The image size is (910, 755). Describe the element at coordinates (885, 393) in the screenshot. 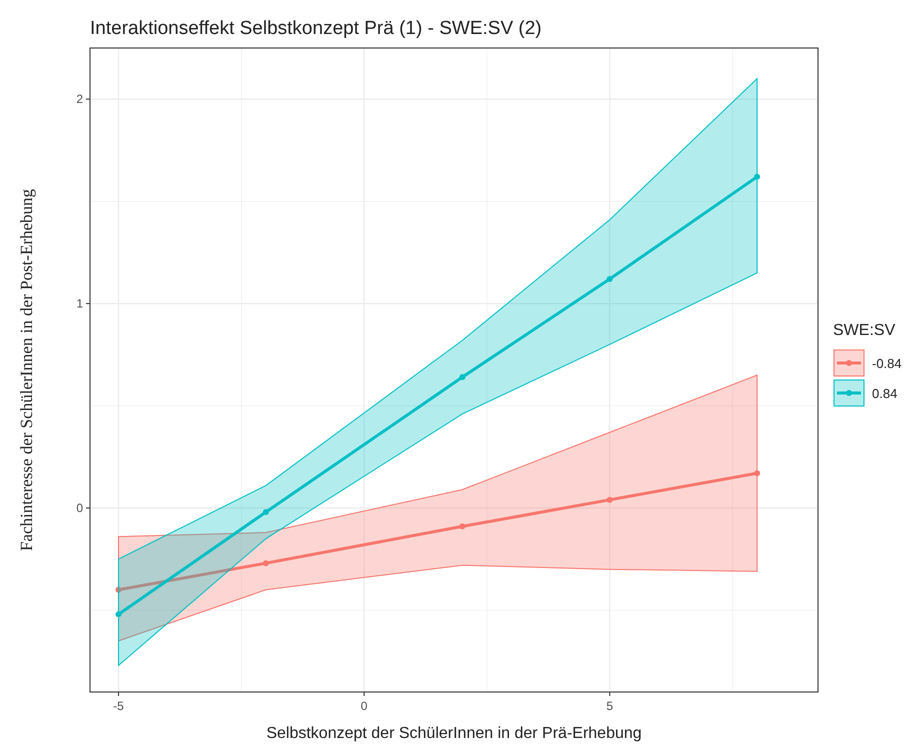

I see `legend-label: 0.84` at that location.